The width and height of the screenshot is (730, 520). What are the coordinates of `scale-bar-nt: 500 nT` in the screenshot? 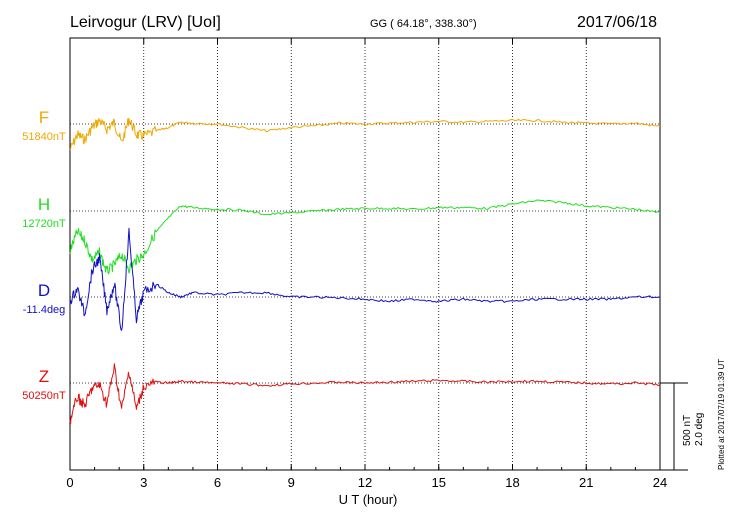 It's located at (687, 430).